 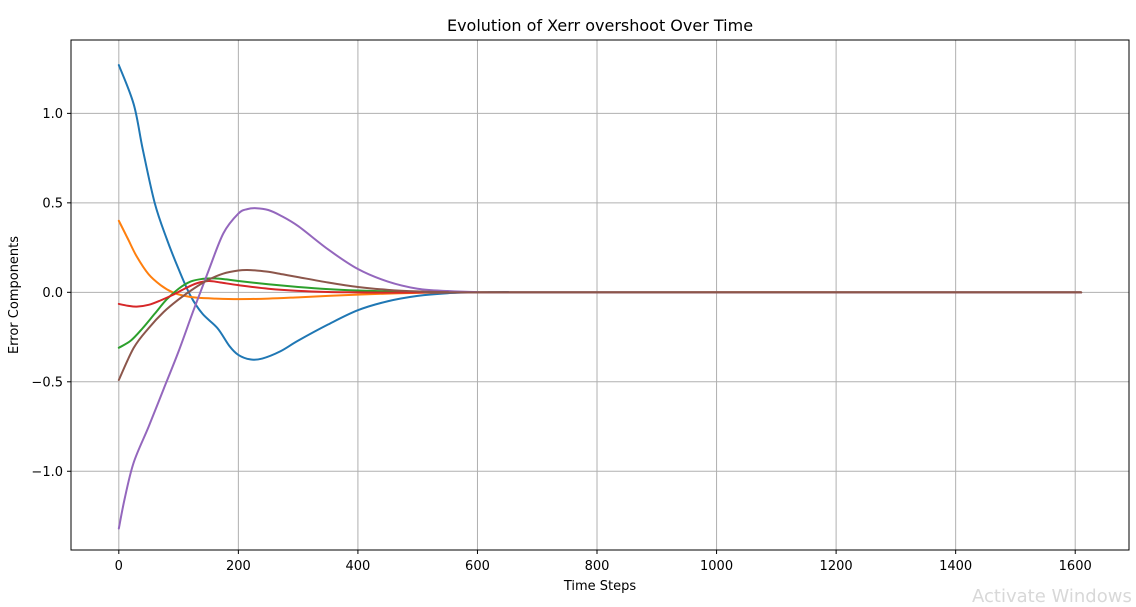 I want to click on x-tick-label: 1200, so click(x=836, y=566).